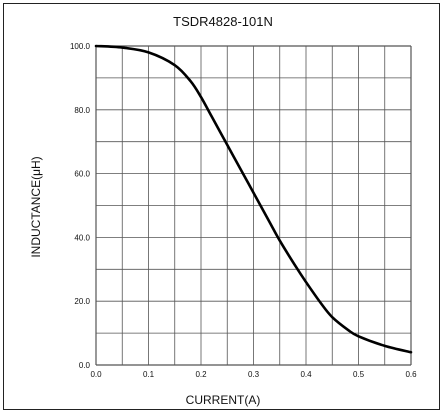 Image resolution: width=446 pixels, height=416 pixels. Describe the element at coordinates (82, 301) in the screenshot. I see `y-tick-label: 20.0` at that location.